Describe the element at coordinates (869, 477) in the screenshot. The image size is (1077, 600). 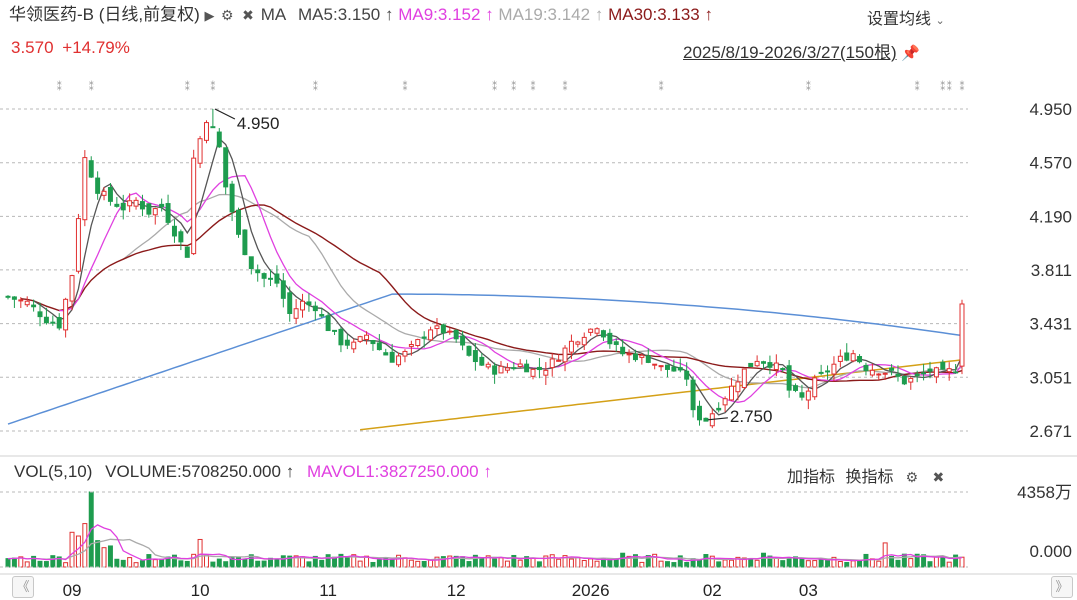
I see `switch-indicator-button: 换指标` at that location.